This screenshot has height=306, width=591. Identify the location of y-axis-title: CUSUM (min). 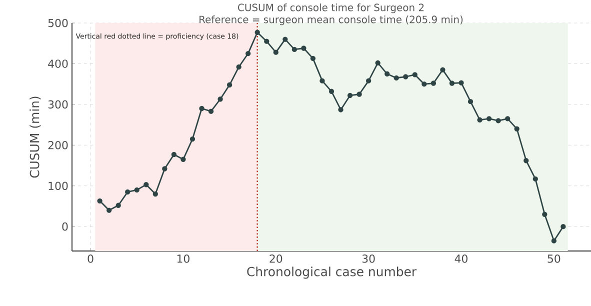
(35, 137).